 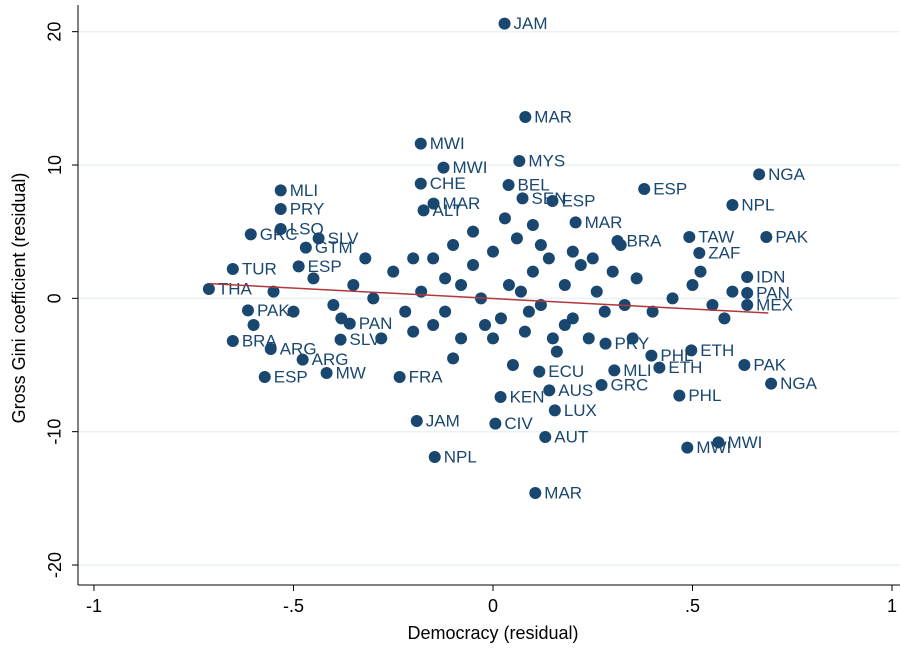 I want to click on point-label: NPL, so click(x=757, y=204).